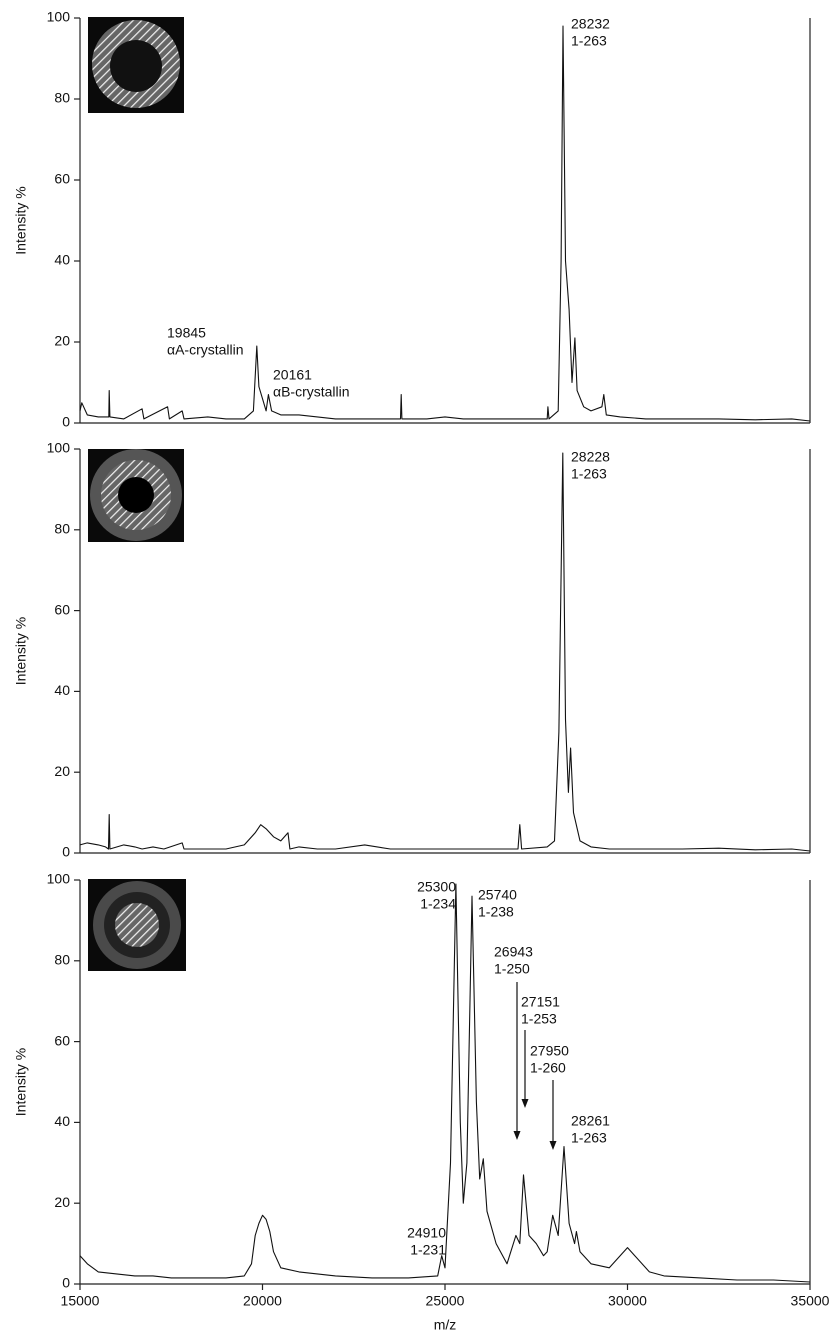 This screenshot has height=1335, width=832. Describe the element at coordinates (627, 1301) in the screenshot. I see `x-tick-label: 30000` at that location.